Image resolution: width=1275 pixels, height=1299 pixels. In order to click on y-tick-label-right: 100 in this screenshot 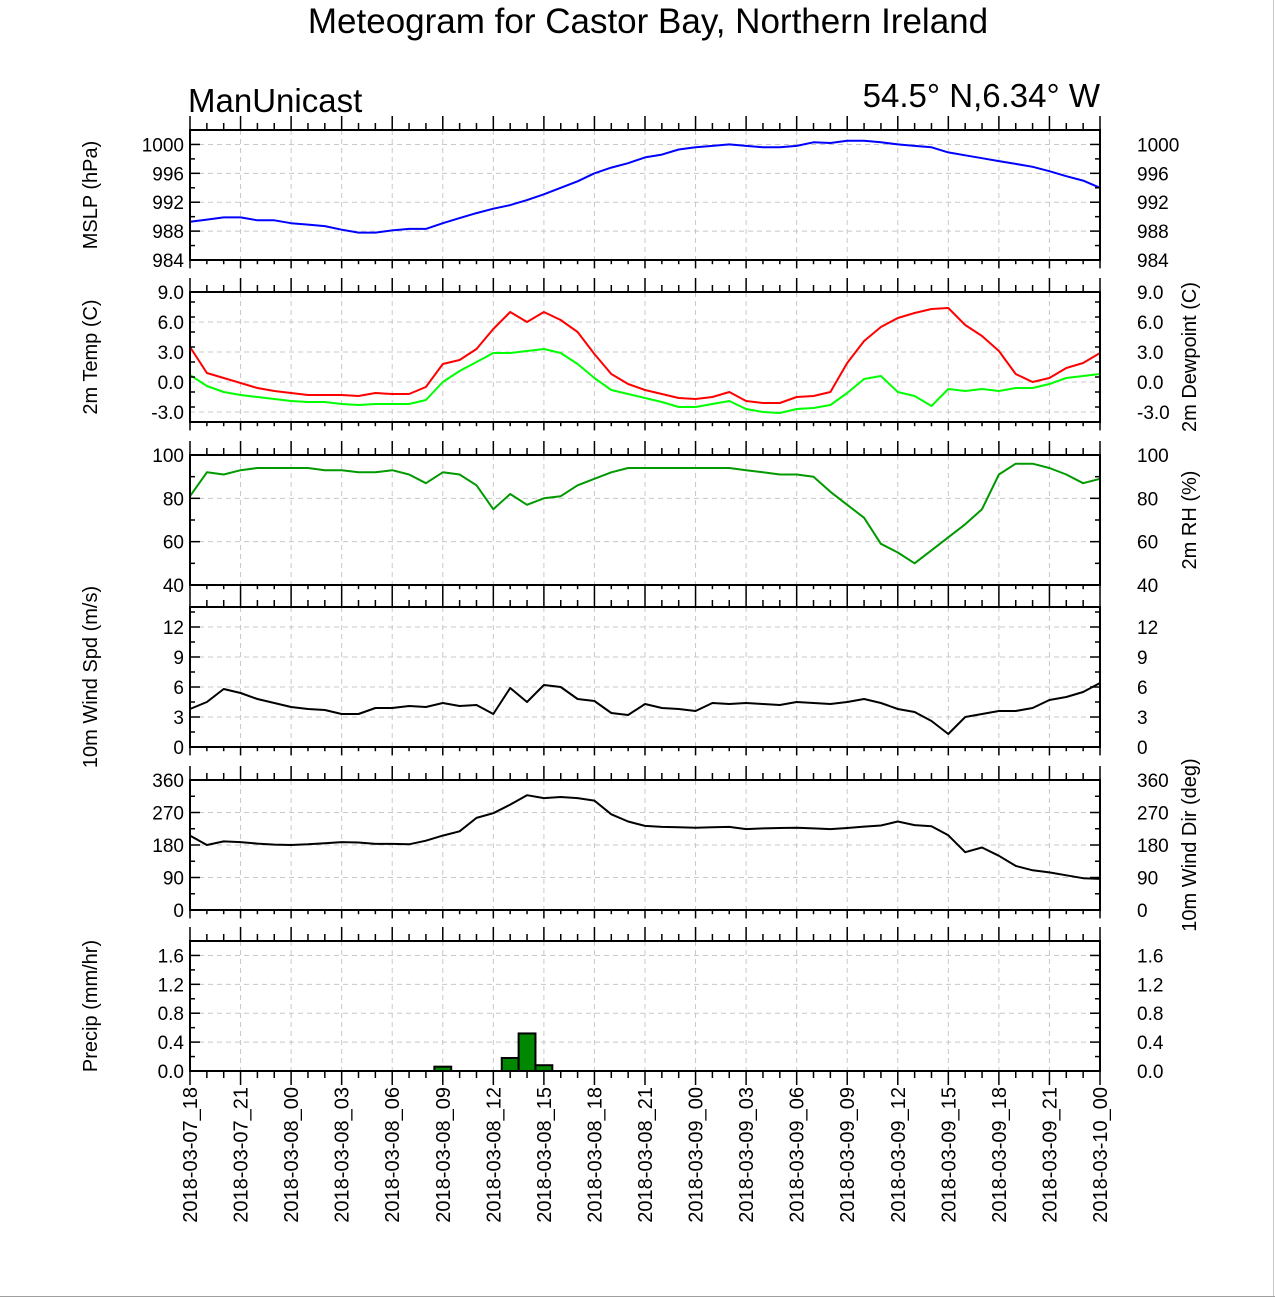, I will do `click(1153, 456)`.